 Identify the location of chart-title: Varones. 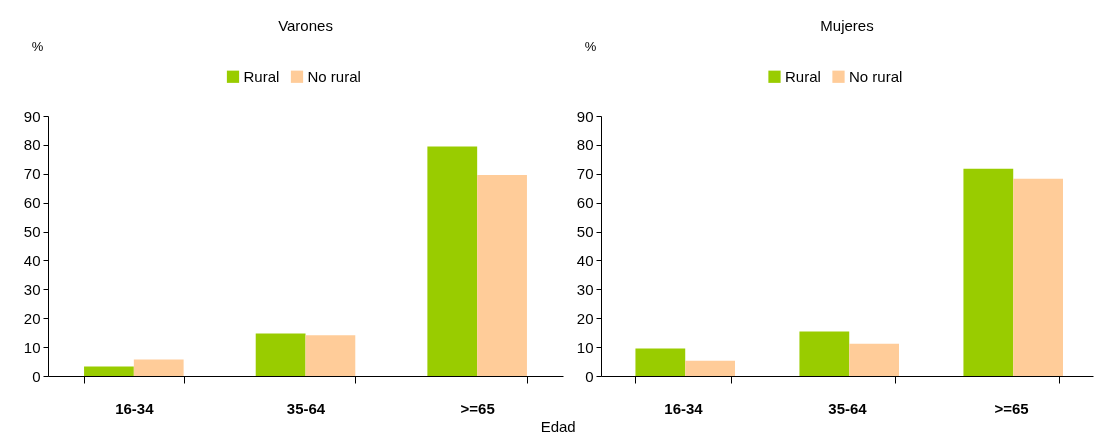
(305, 25).